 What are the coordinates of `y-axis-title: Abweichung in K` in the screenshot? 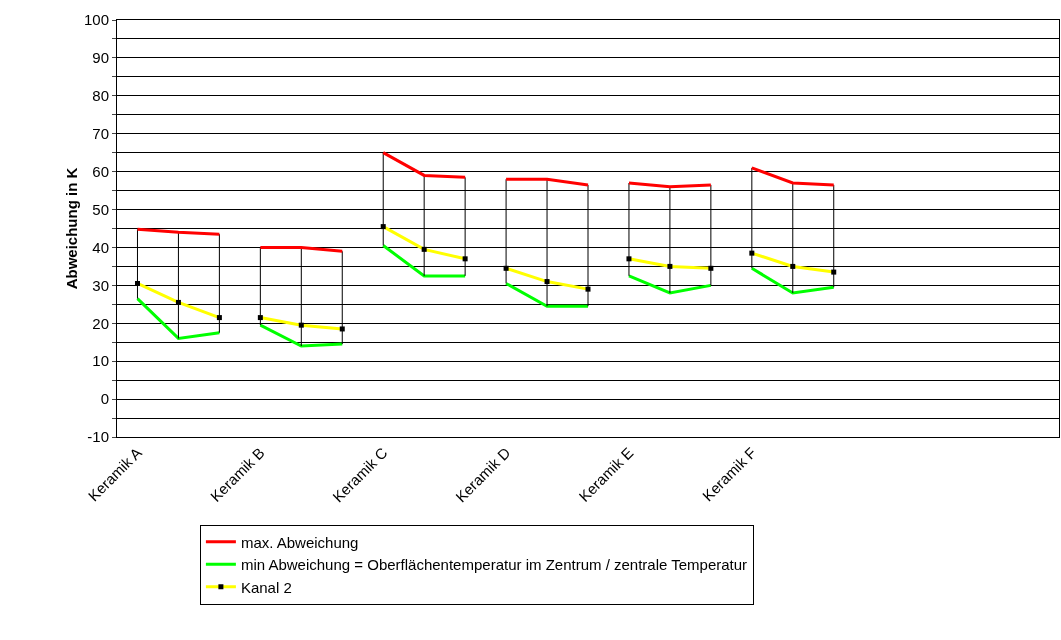 It's located at (71, 228).